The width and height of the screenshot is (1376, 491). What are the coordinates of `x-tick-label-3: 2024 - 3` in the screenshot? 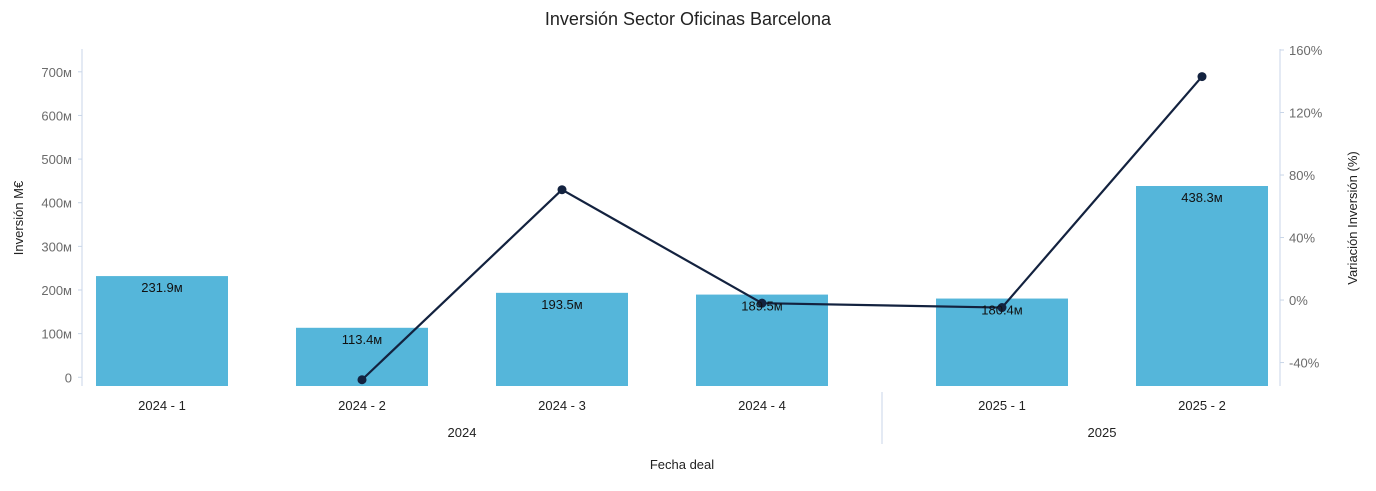 It's located at (562, 405).